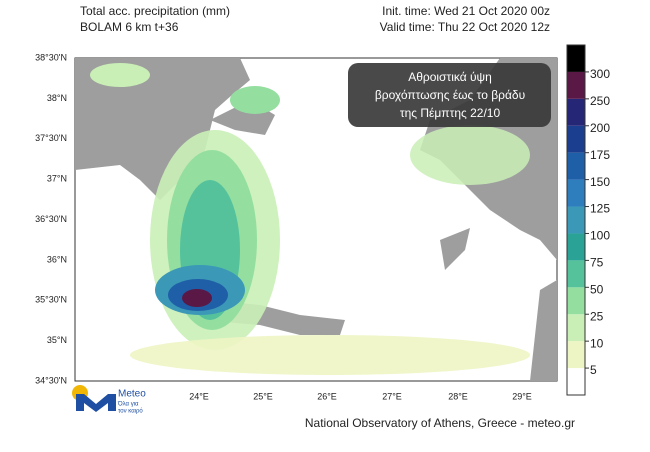 The width and height of the screenshot is (650, 452). What do you see at coordinates (597, 316) in the screenshot?
I see `colorbar-label: 25` at bounding box center [597, 316].